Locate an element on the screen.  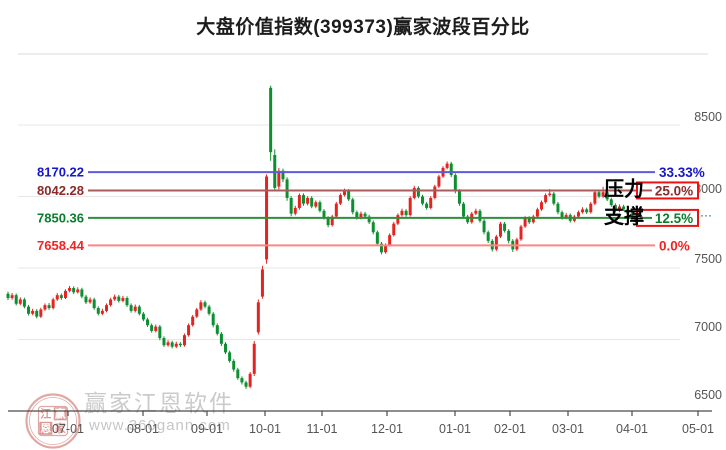
seal-char: 江 is located at coordinates (45, 414).